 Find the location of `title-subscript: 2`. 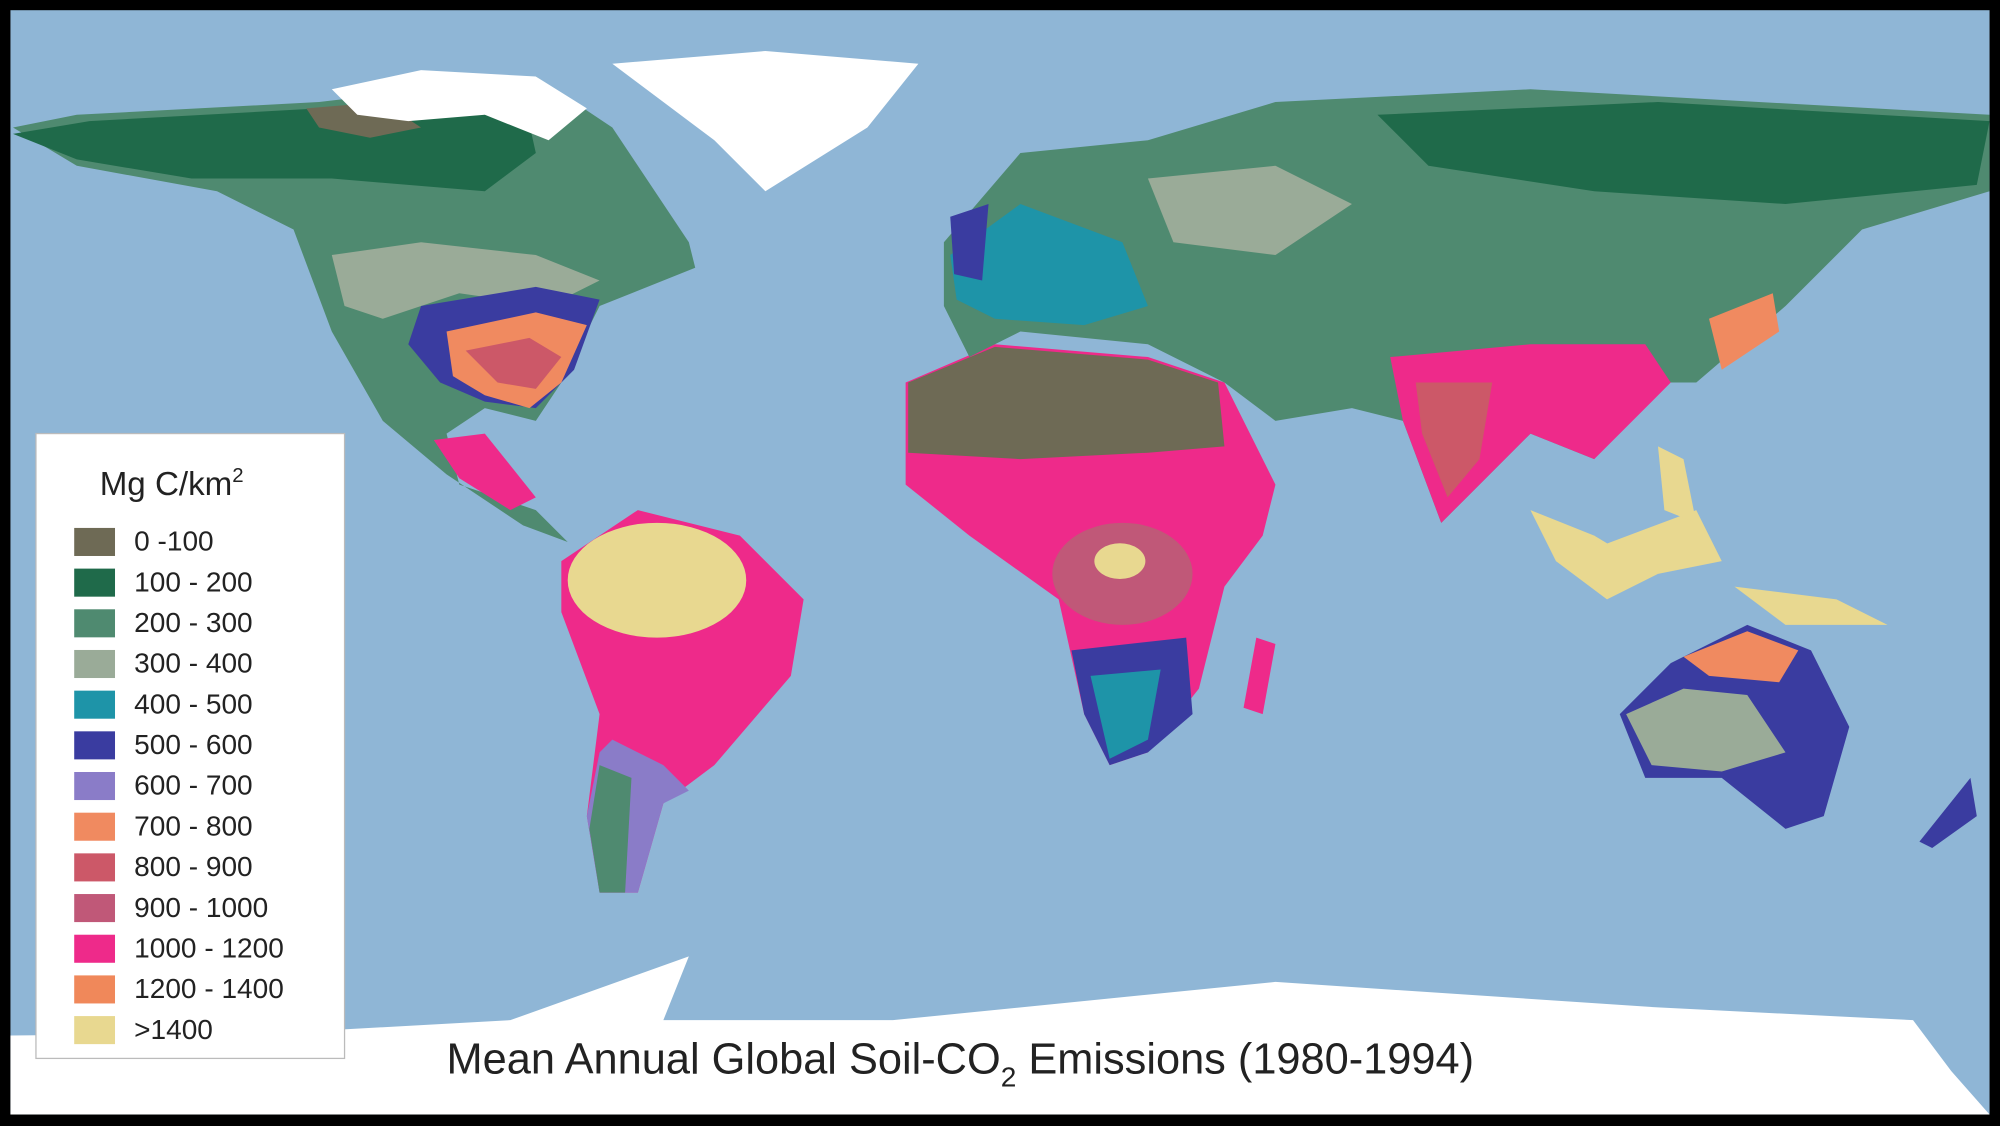

title-subscript: 2 is located at coordinates (1009, 1076).